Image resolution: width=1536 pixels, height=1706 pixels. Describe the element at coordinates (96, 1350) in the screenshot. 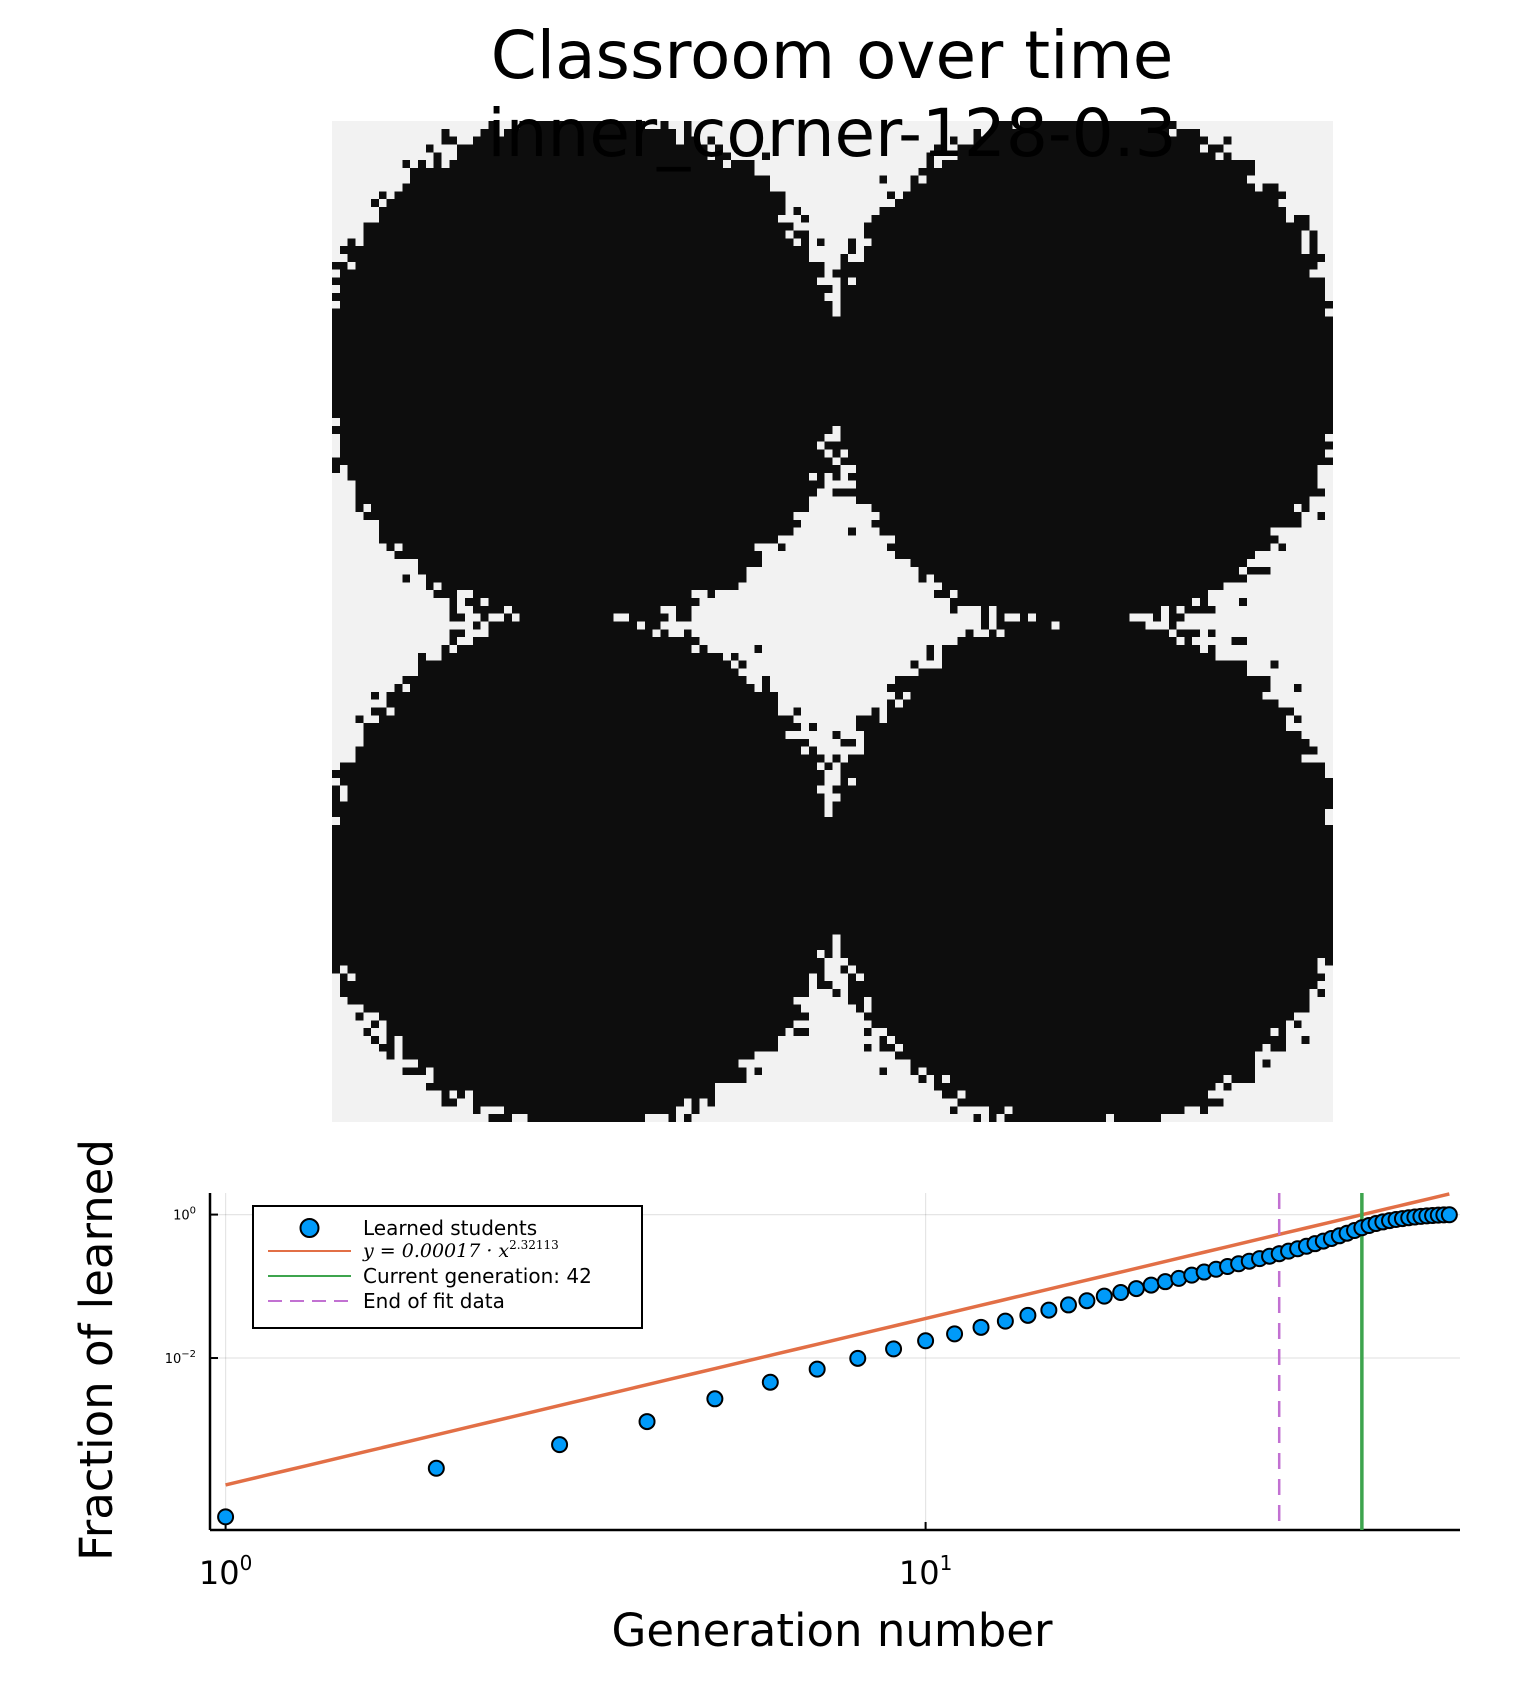

I see `y-axis-title: Fraction of learned` at that location.